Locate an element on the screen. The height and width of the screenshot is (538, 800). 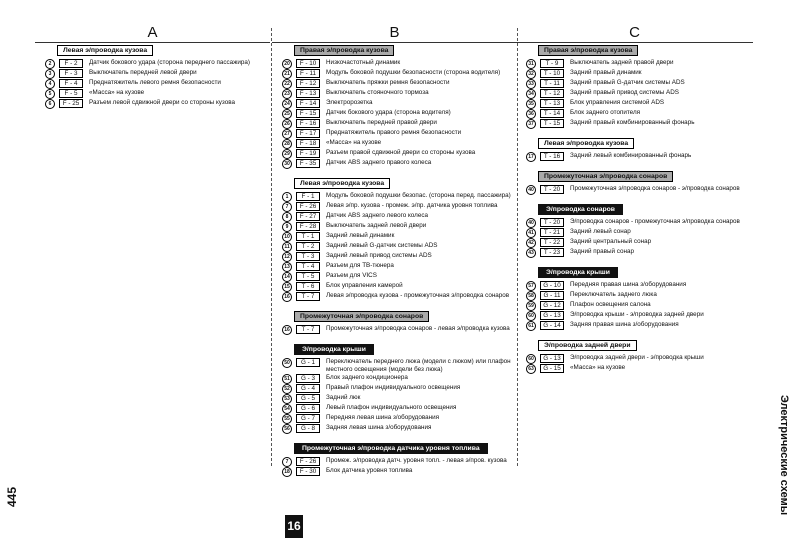
connector-number: 41 is located at coordinates (531, 233).